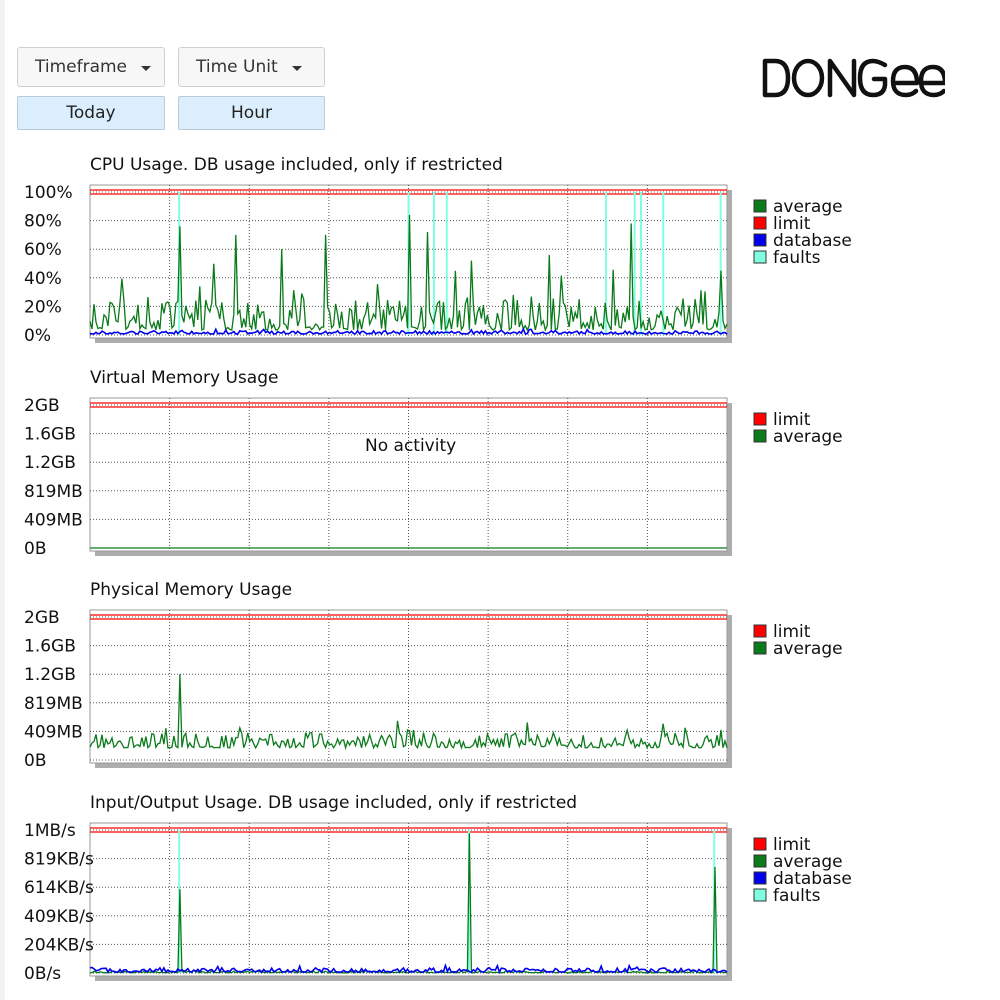  What do you see at coordinates (50, 831) in the screenshot?
I see `y-tick-label: 1MB/s` at bounding box center [50, 831].